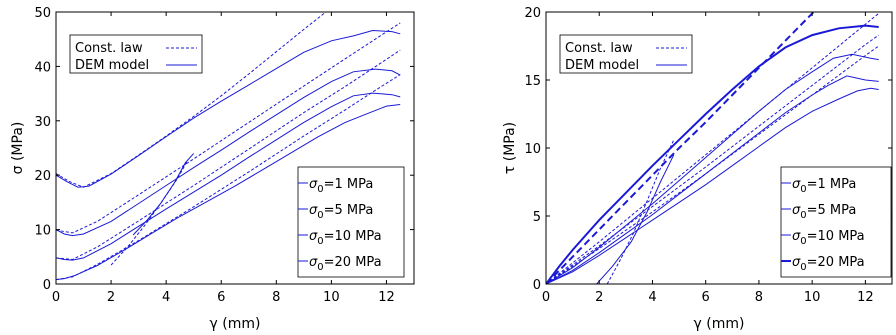 The width and height of the screenshot is (896, 335). Describe the element at coordinates (510, 148) in the screenshot. I see `y-axis-label: τ (MPa)` at that location.